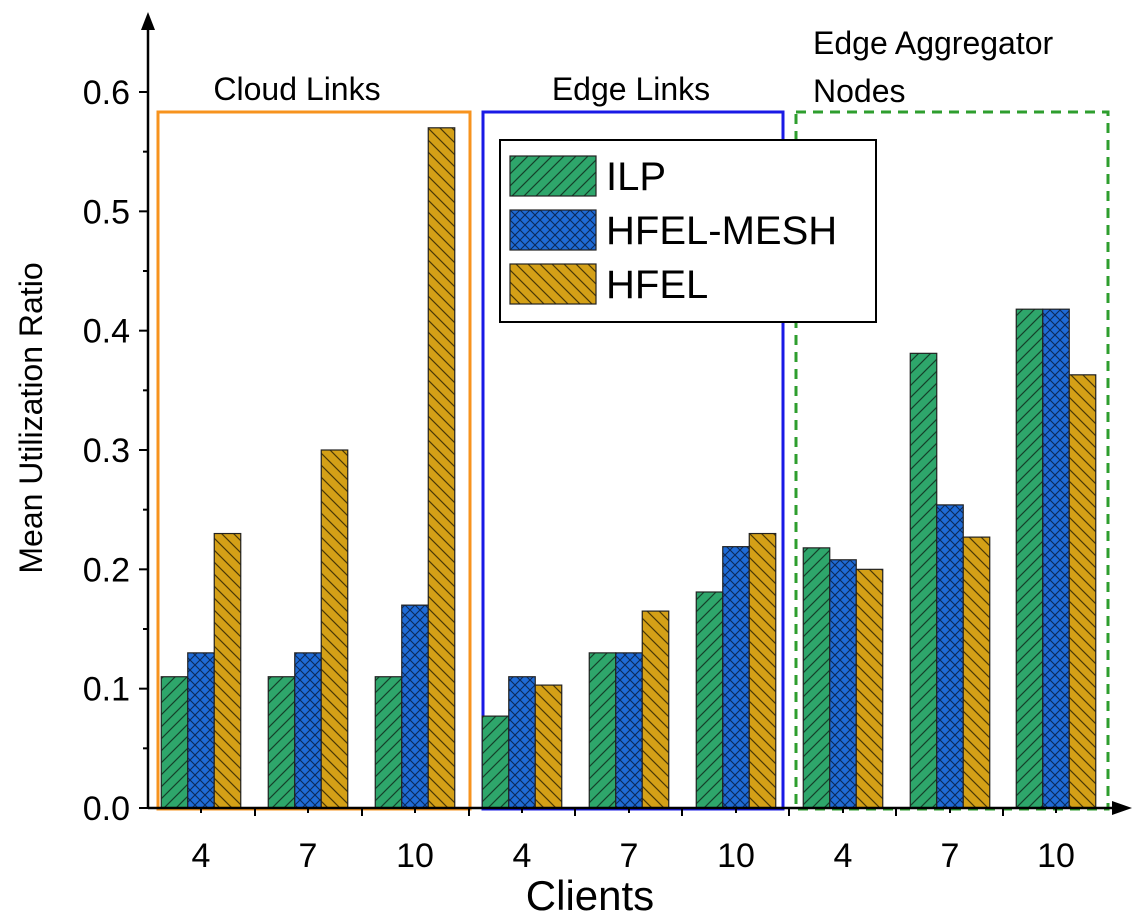  What do you see at coordinates (736, 856) in the screenshot?
I see `x-tick-label-5: 10` at bounding box center [736, 856].